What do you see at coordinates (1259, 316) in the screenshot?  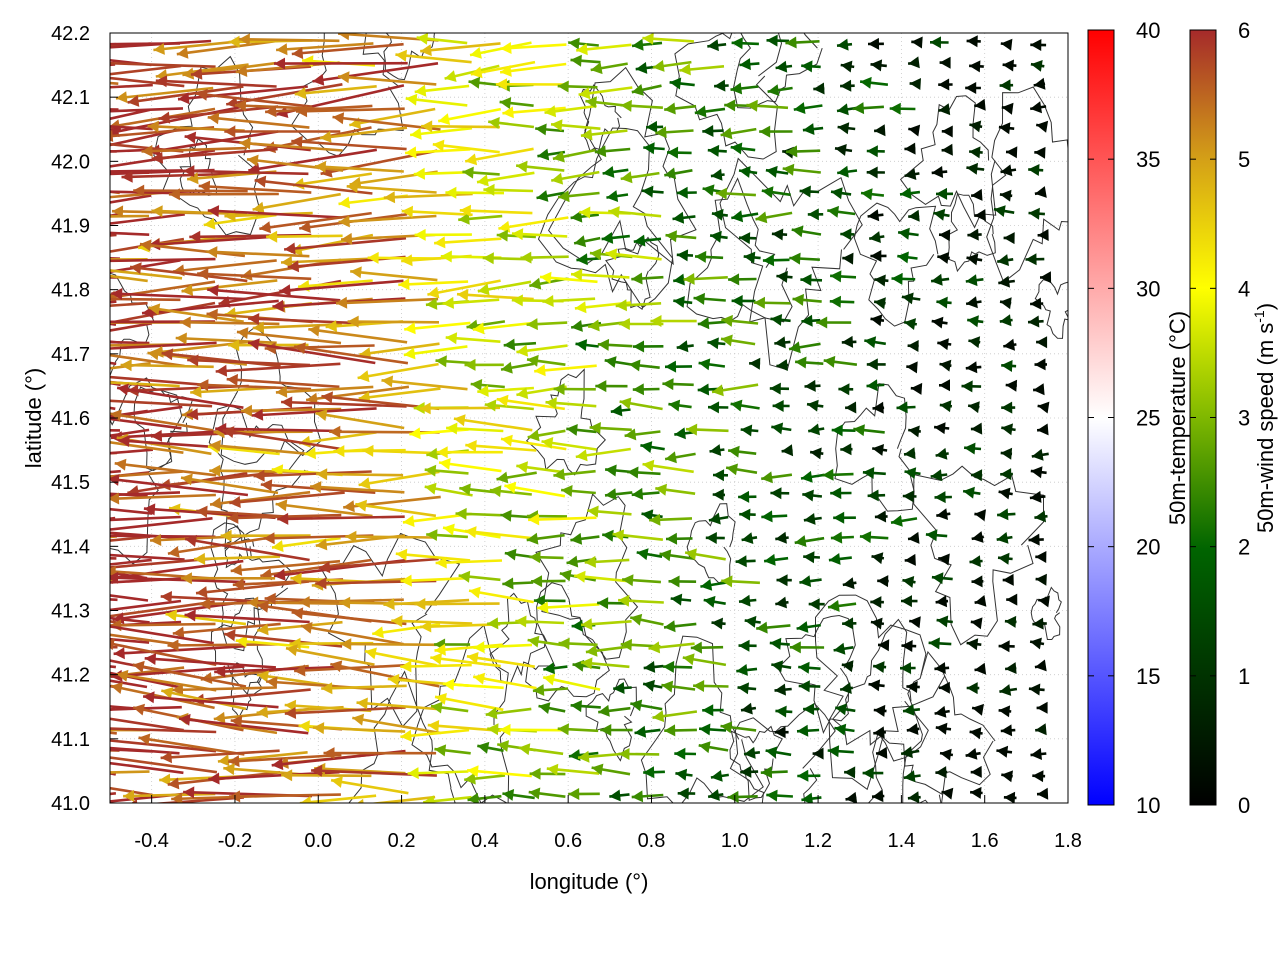 I see `wind-speed-label-superscript: -1` at bounding box center [1259, 316].